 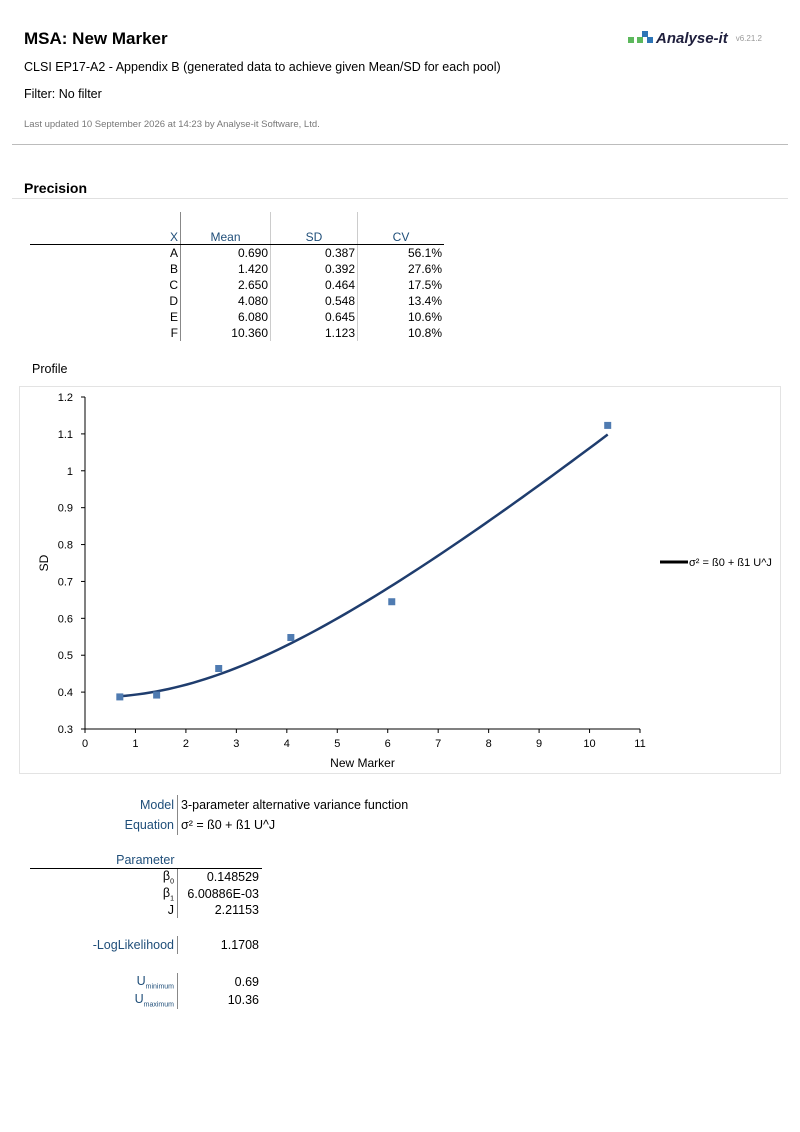 What do you see at coordinates (186, 744) in the screenshot?
I see `x-tick-label: 2` at bounding box center [186, 744].